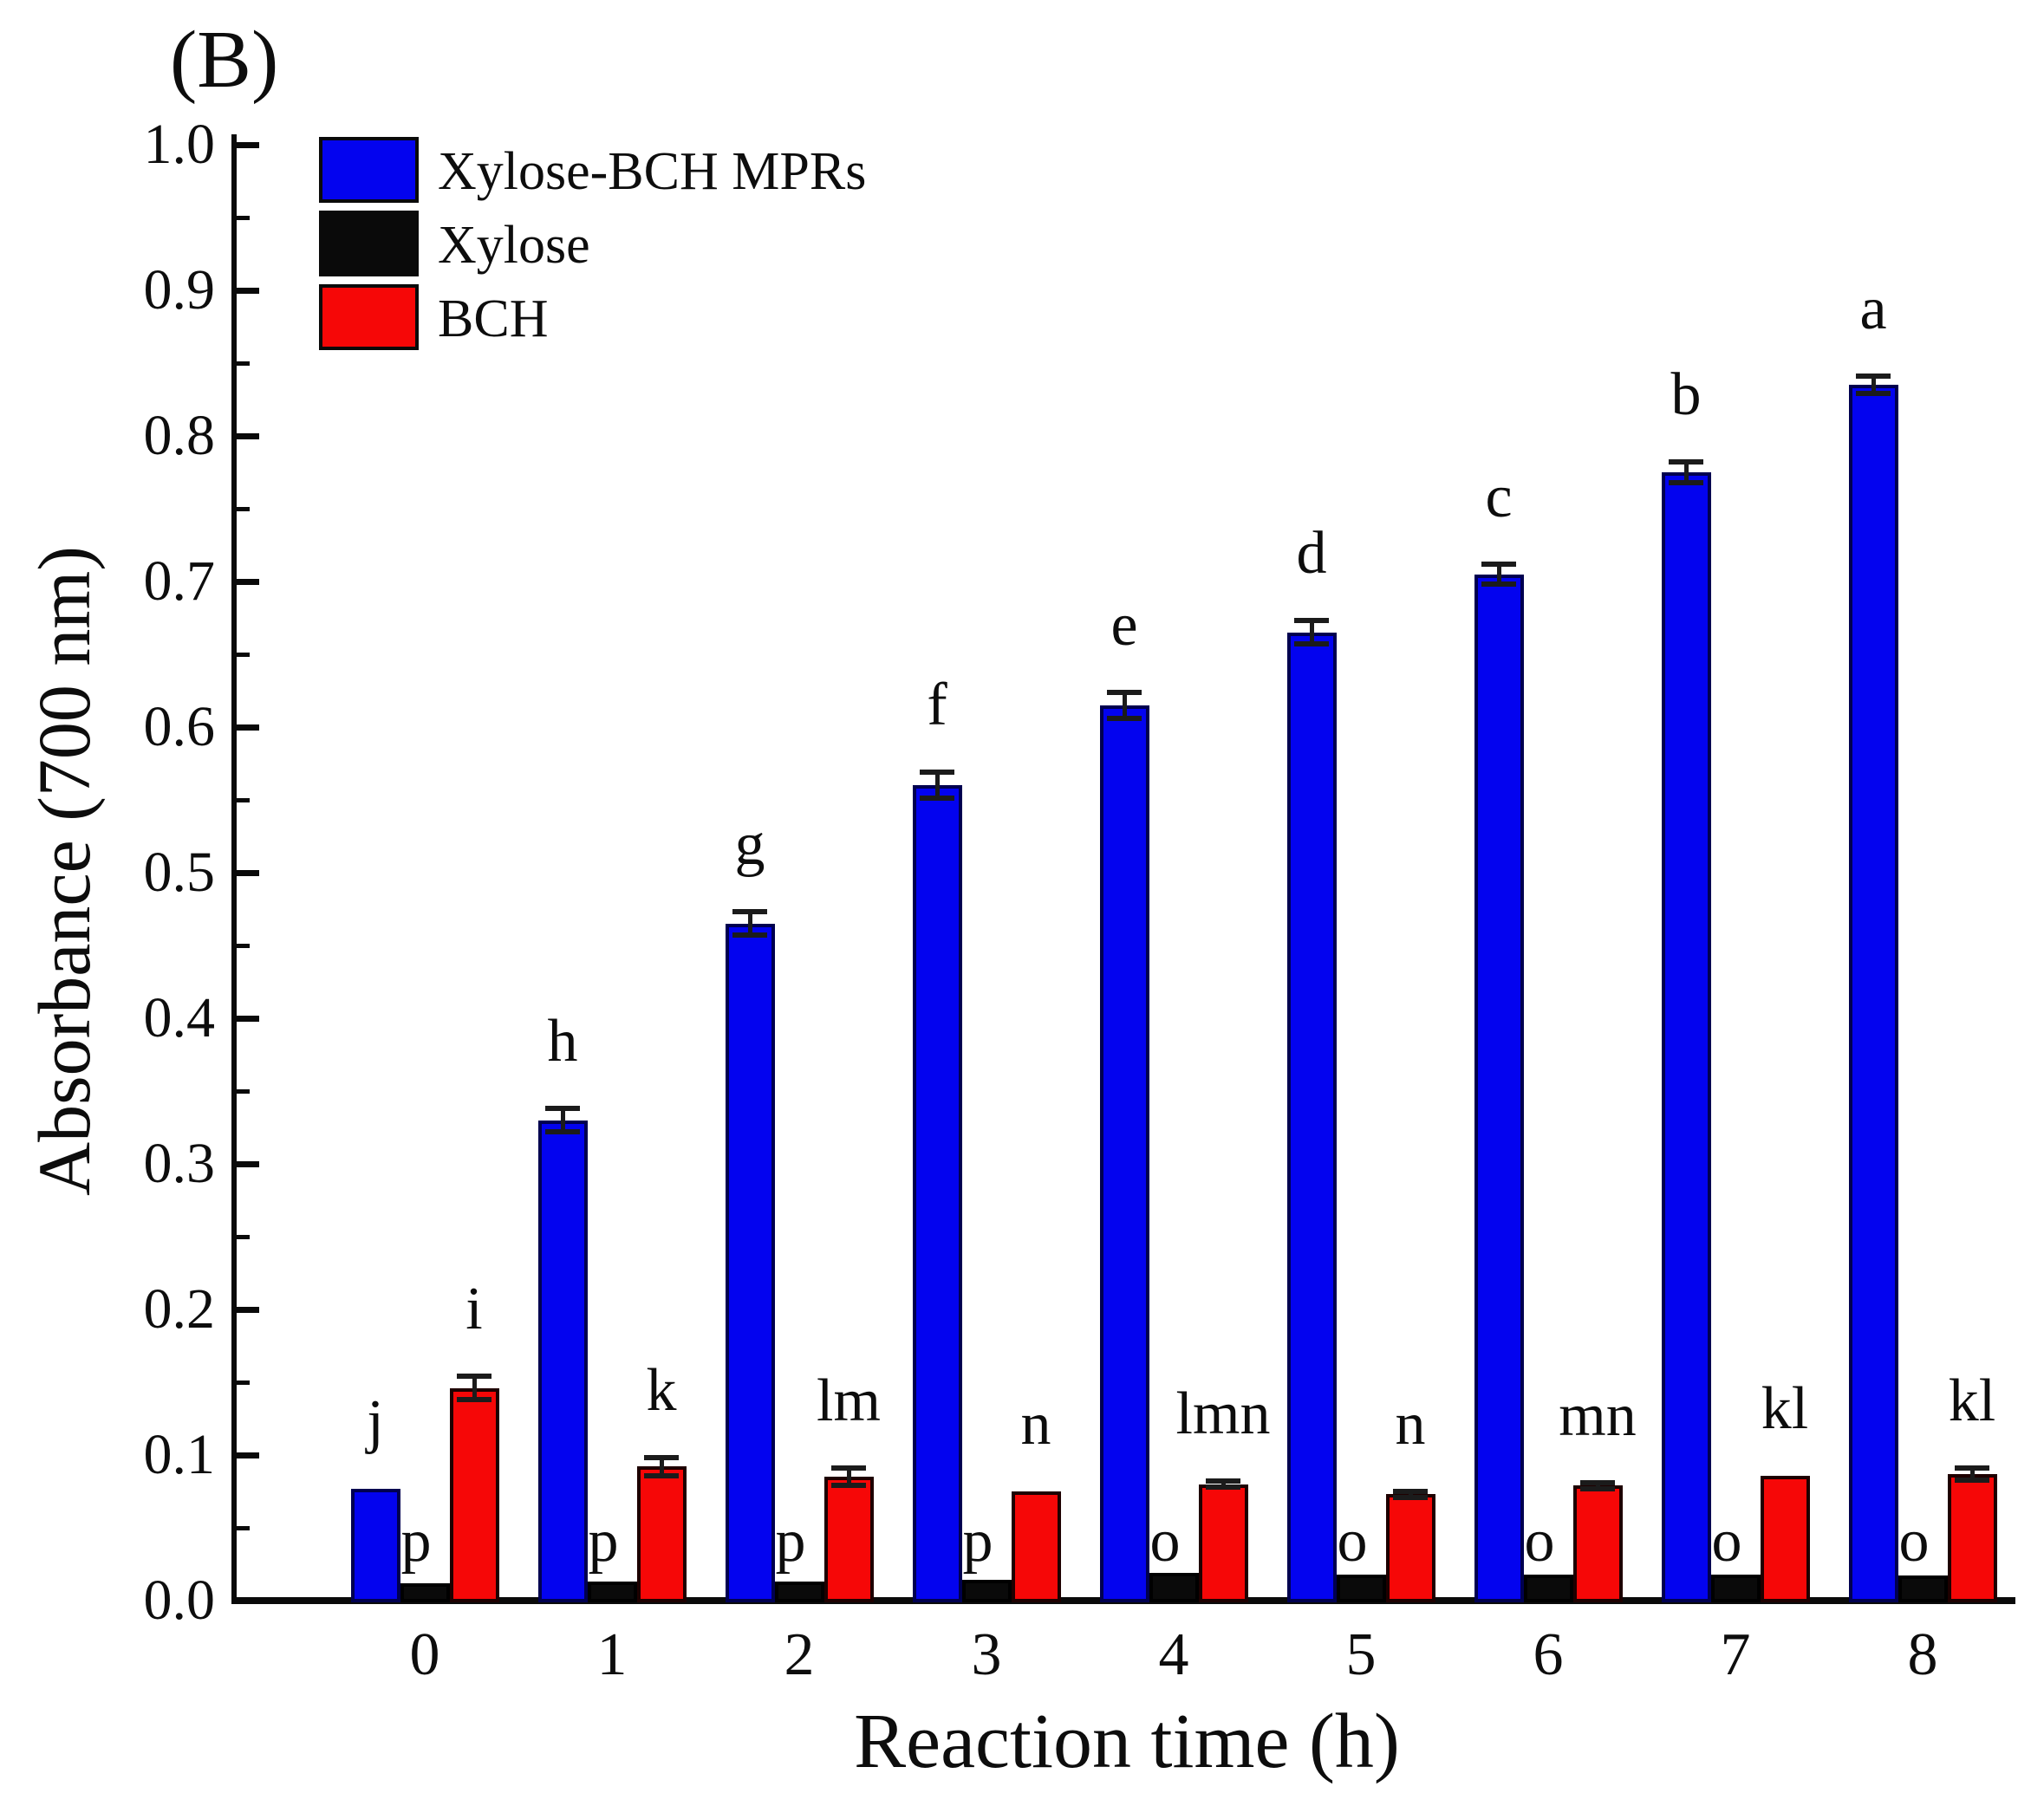  Describe the element at coordinates (749, 845) in the screenshot. I see `significance-letter: g` at that location.